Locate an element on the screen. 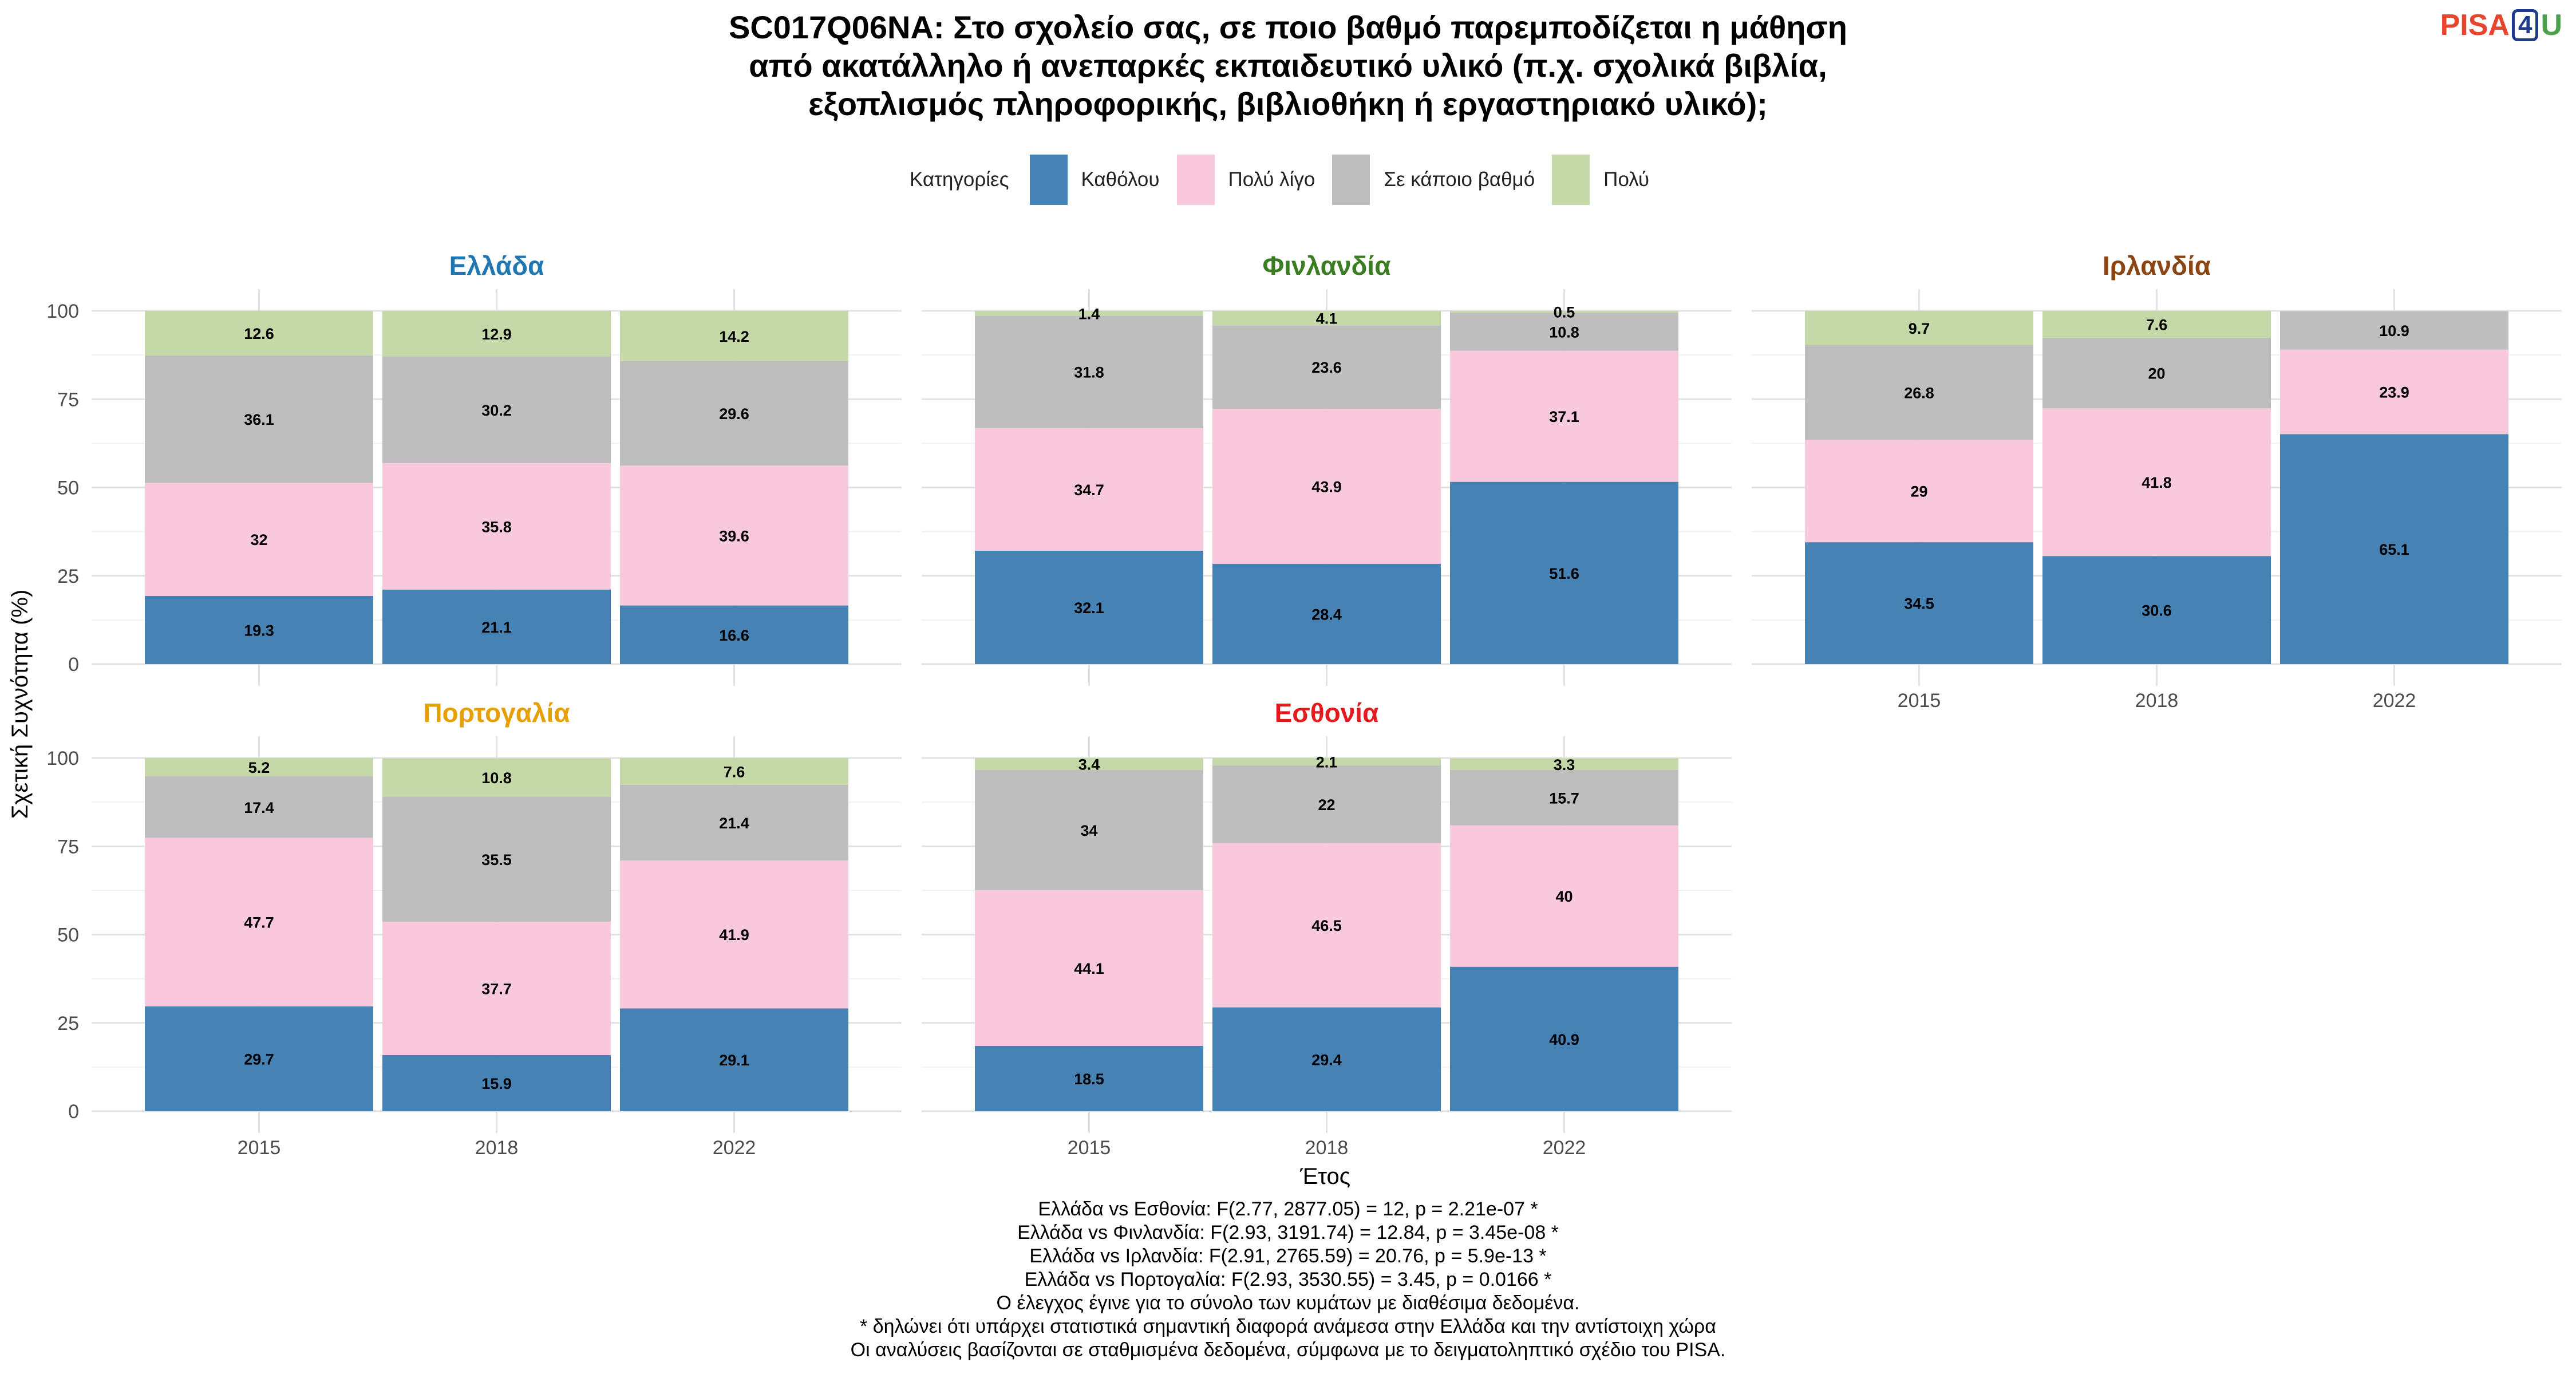 The width and height of the screenshot is (2576, 1374). data-label: 29.4 is located at coordinates (1326, 1059).